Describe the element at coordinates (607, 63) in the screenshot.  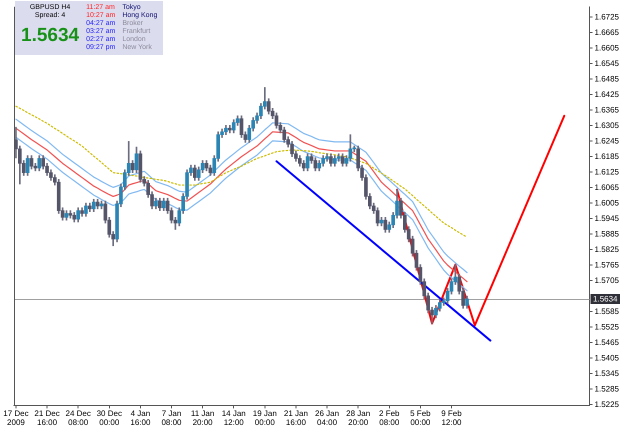
I see `y-tick-label: 1.6545` at that location.